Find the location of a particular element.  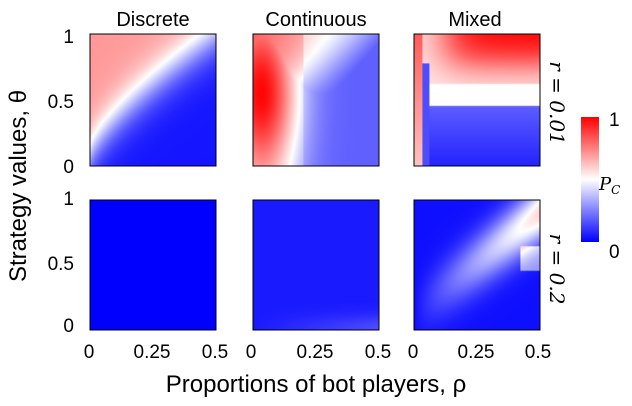

heatmap-continuous-r-0.2 is located at coordinates (316, 265).